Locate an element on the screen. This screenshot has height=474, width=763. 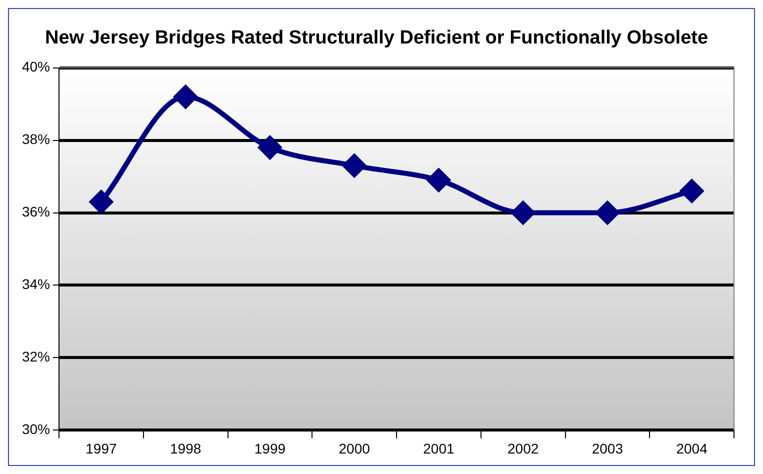
x-tick-label: 2003 is located at coordinates (608, 448).